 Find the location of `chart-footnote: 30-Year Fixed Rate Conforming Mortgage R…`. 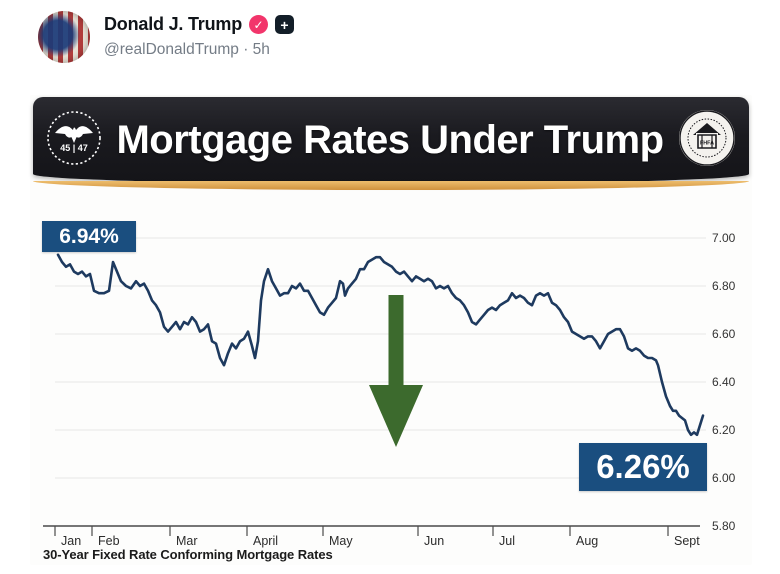

chart-footnote: 30-Year Fixed Rate Conforming Mortgage R… is located at coordinates (188, 554).